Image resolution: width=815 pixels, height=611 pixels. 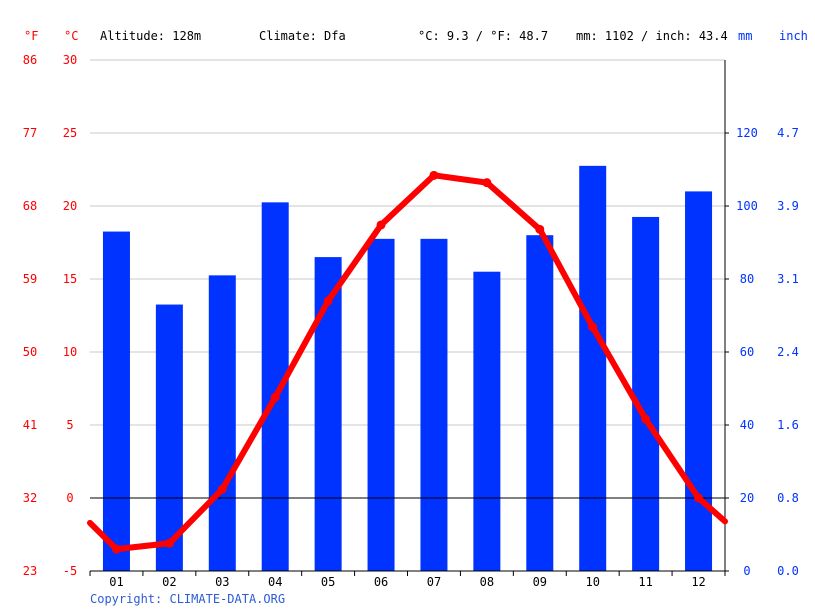 I want to click on x-tick-label: 10, so click(x=592, y=582).